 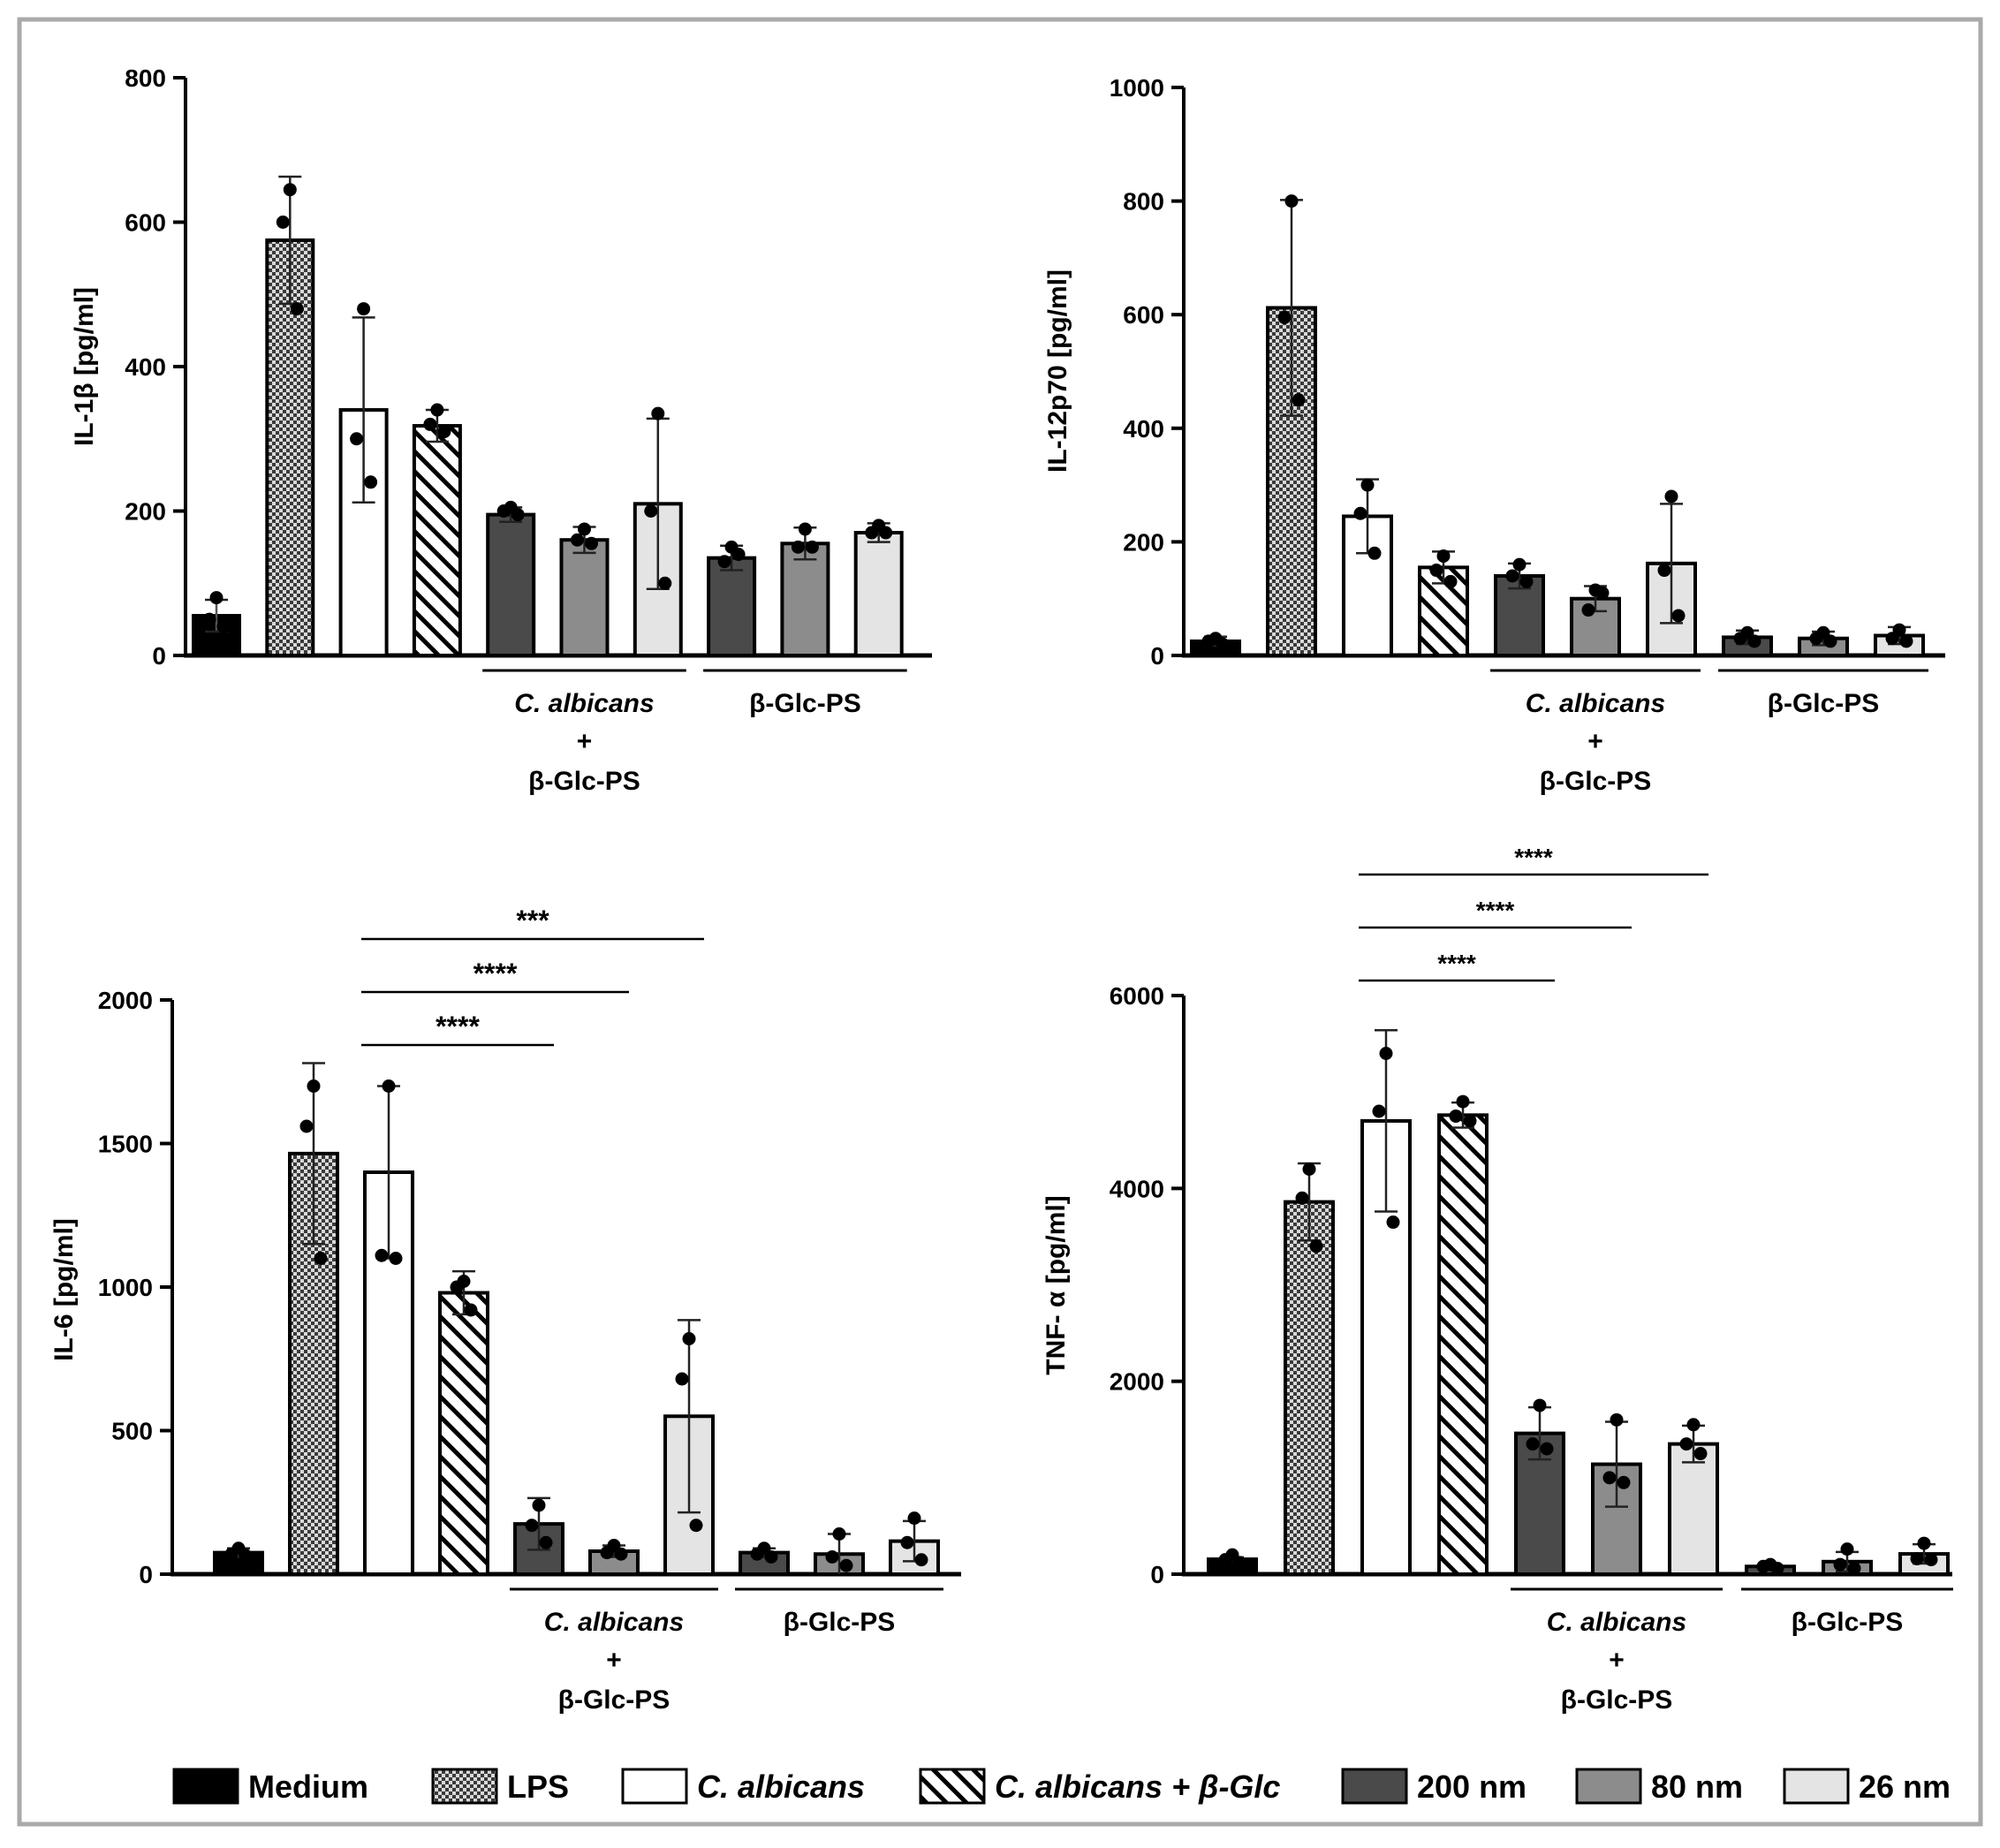 What do you see at coordinates (538, 1786) in the screenshot?
I see `legend-label-1: LPS` at bounding box center [538, 1786].